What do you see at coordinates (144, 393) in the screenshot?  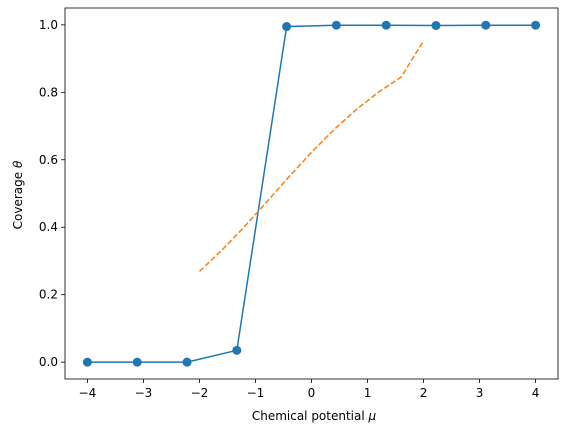 I see `x-tick-label: −3` at bounding box center [144, 393].